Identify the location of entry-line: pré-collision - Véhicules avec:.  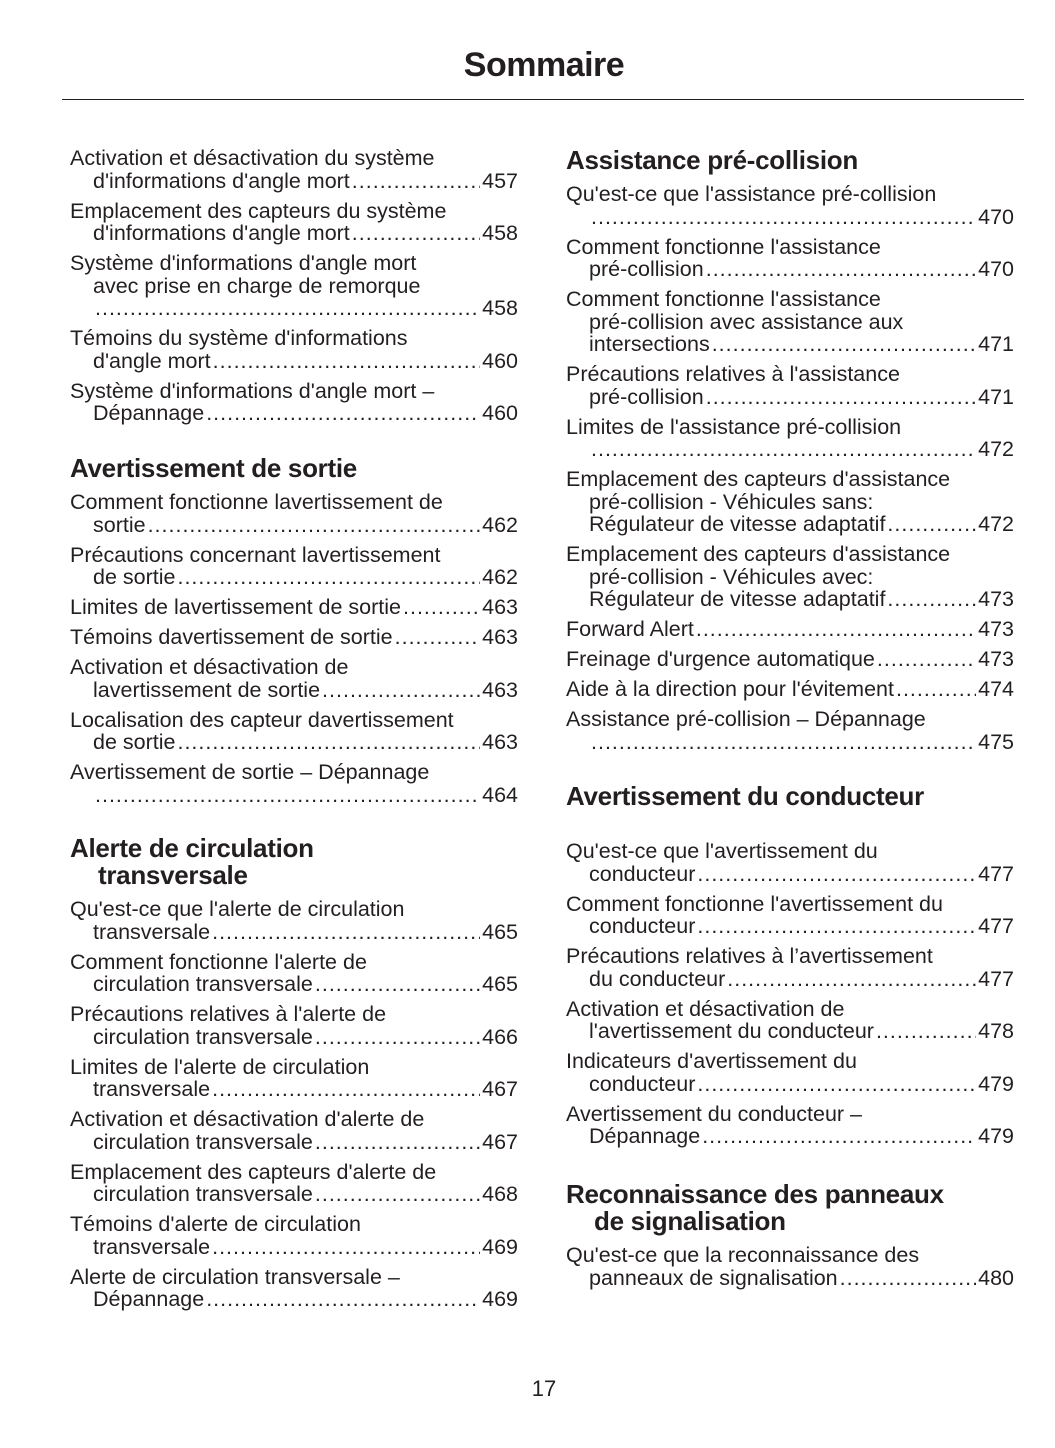
(790, 577).